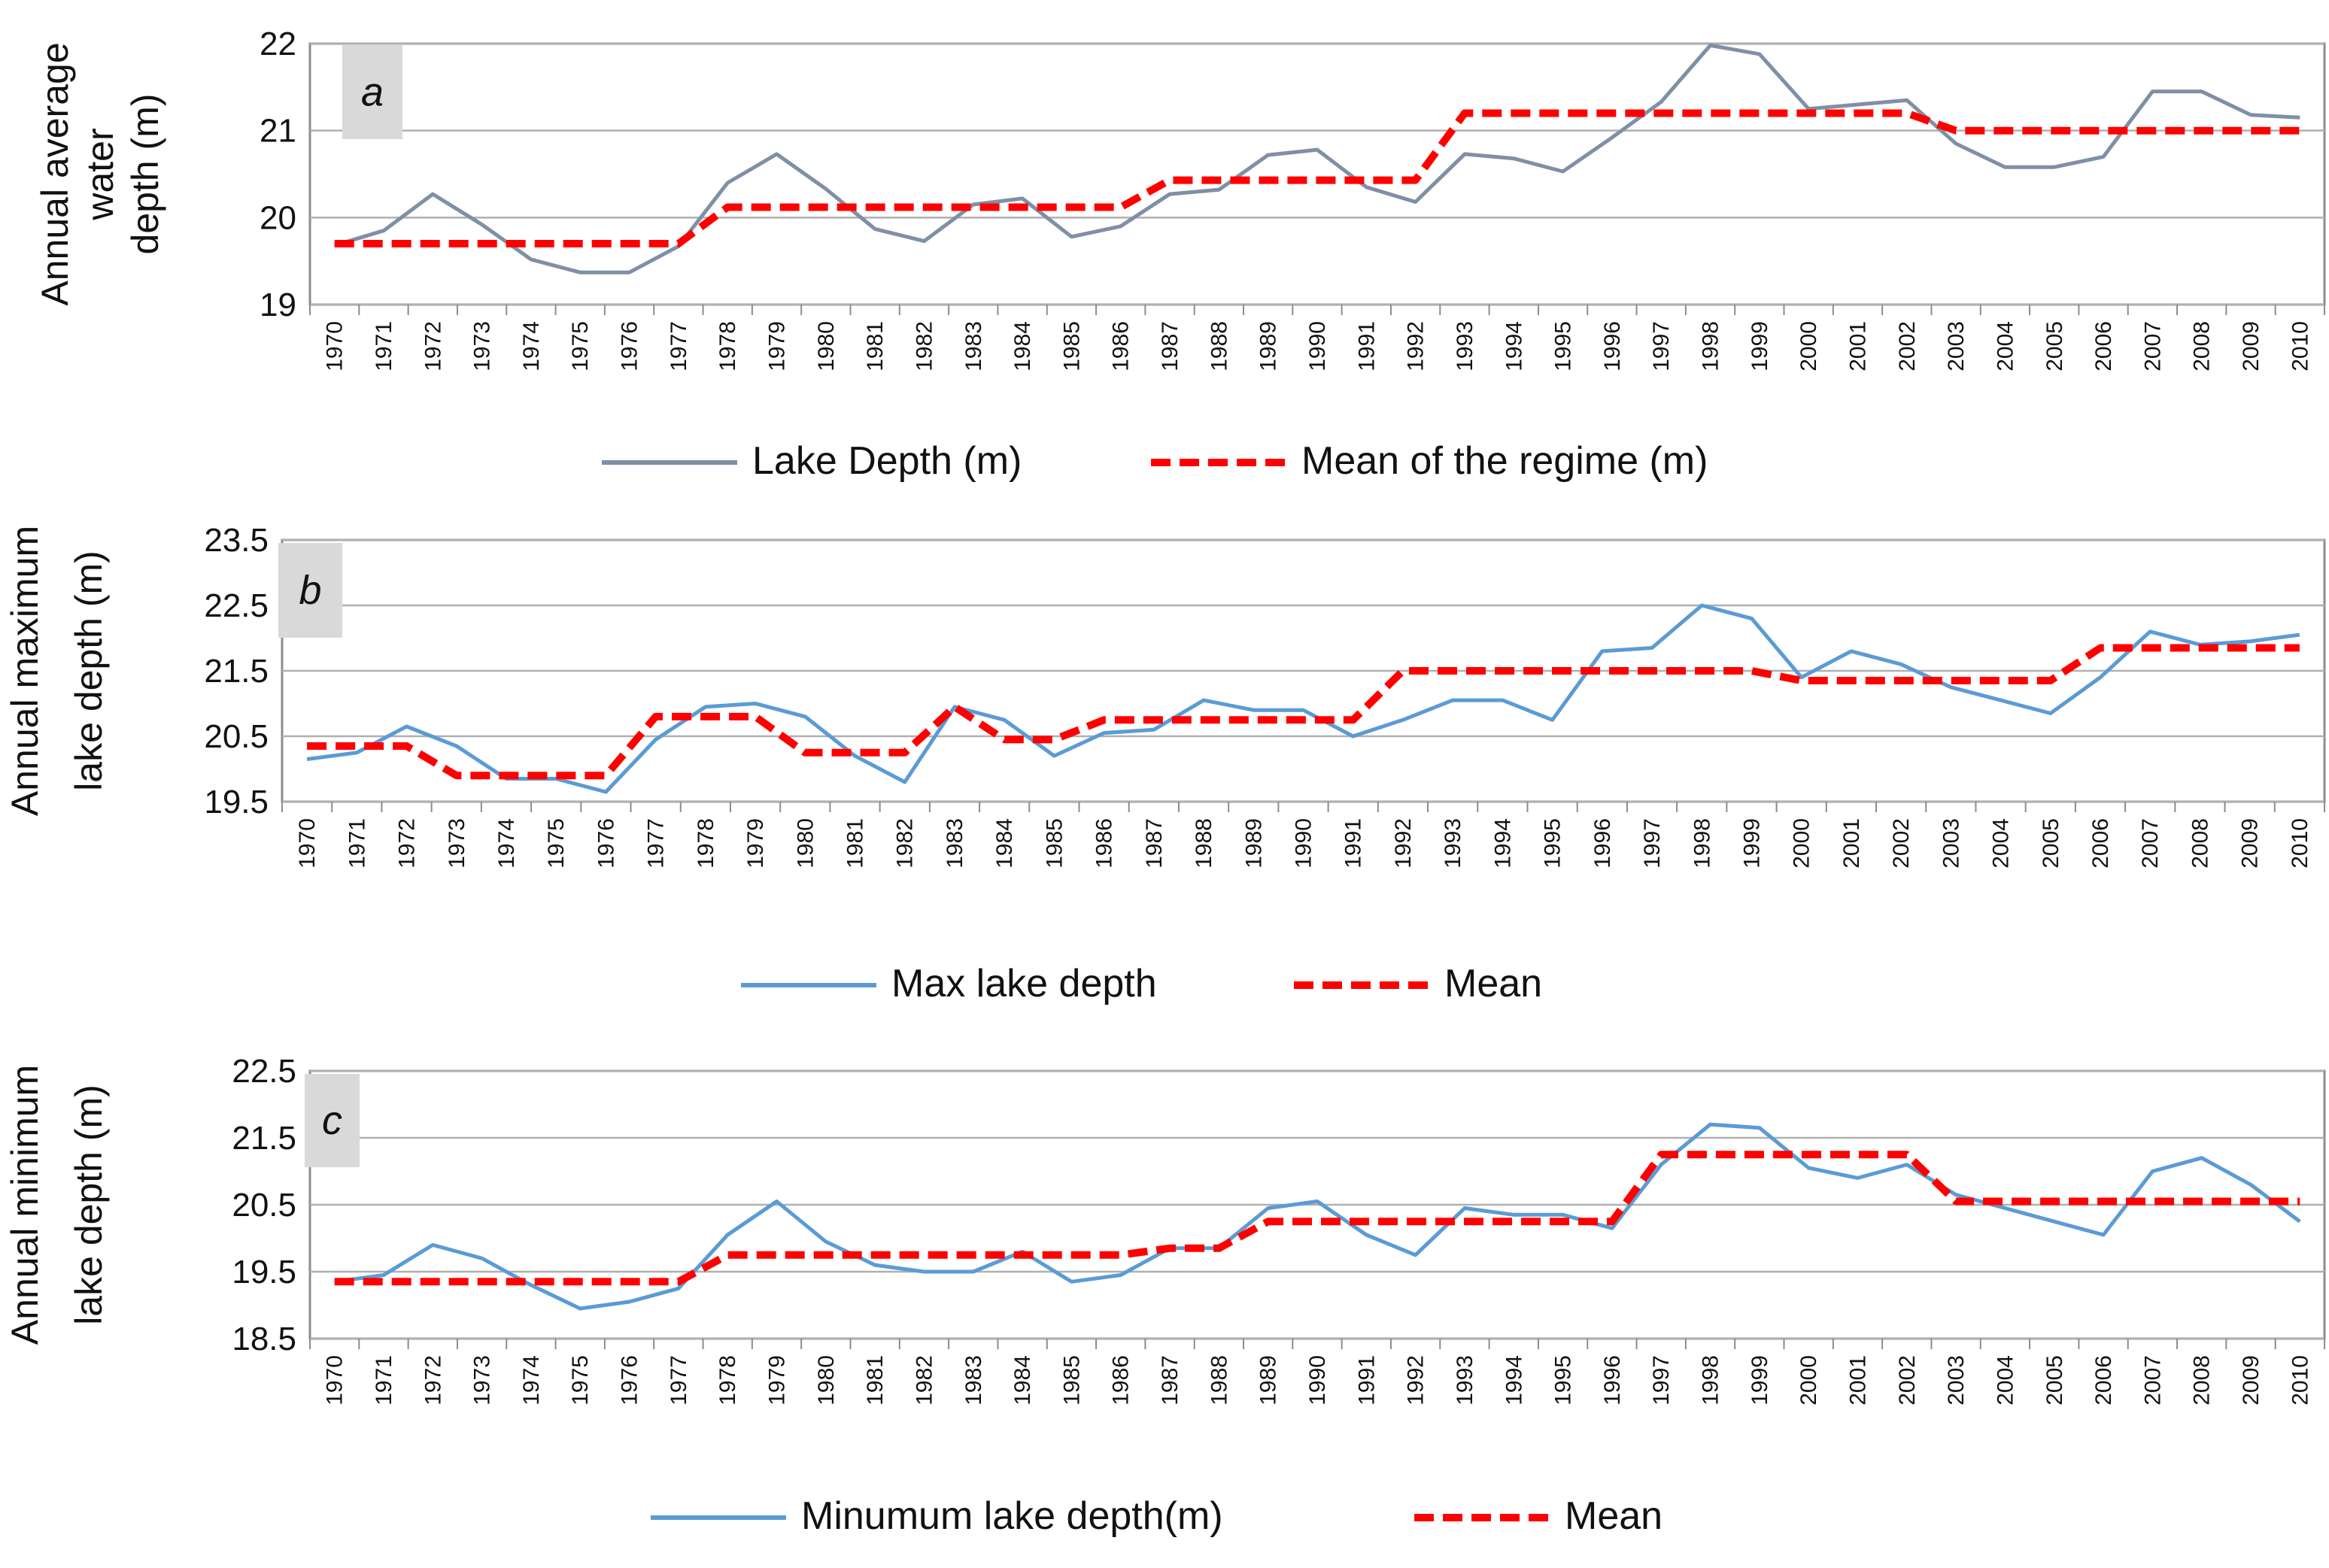 This screenshot has height=1568, width=2329. What do you see at coordinates (264, 1339) in the screenshot?
I see `y-tick-label: 18.5` at bounding box center [264, 1339].